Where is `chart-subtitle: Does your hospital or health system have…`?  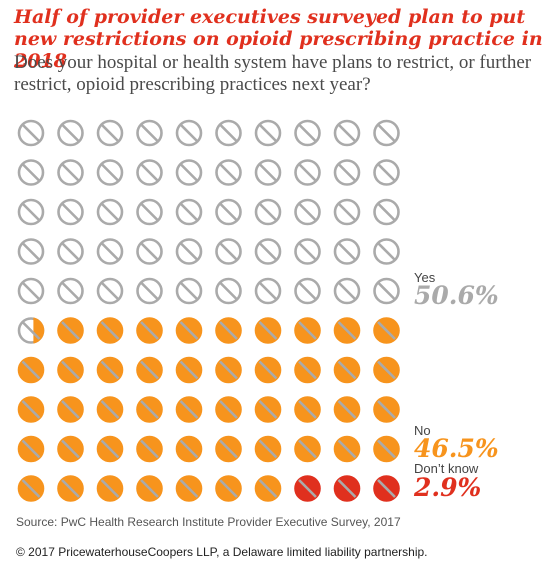 chart-subtitle: Does your hospital or health system have… is located at coordinates (273, 73).